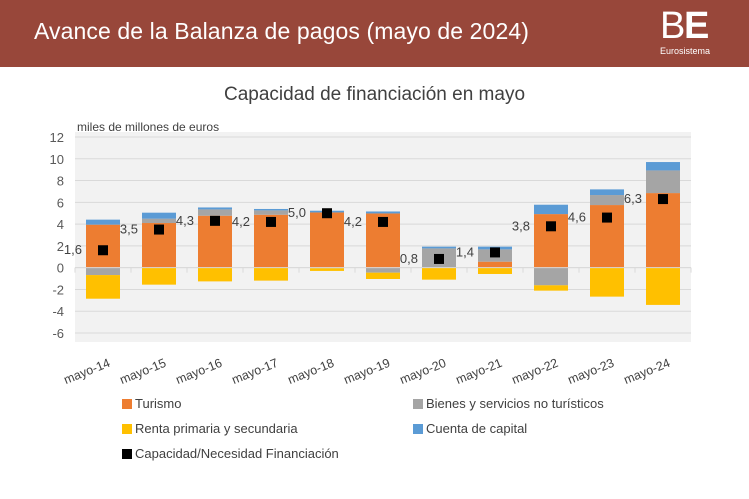  Describe the element at coordinates (148, 127) in the screenshot. I see `y-axis-label: miles de millones de euros` at that location.